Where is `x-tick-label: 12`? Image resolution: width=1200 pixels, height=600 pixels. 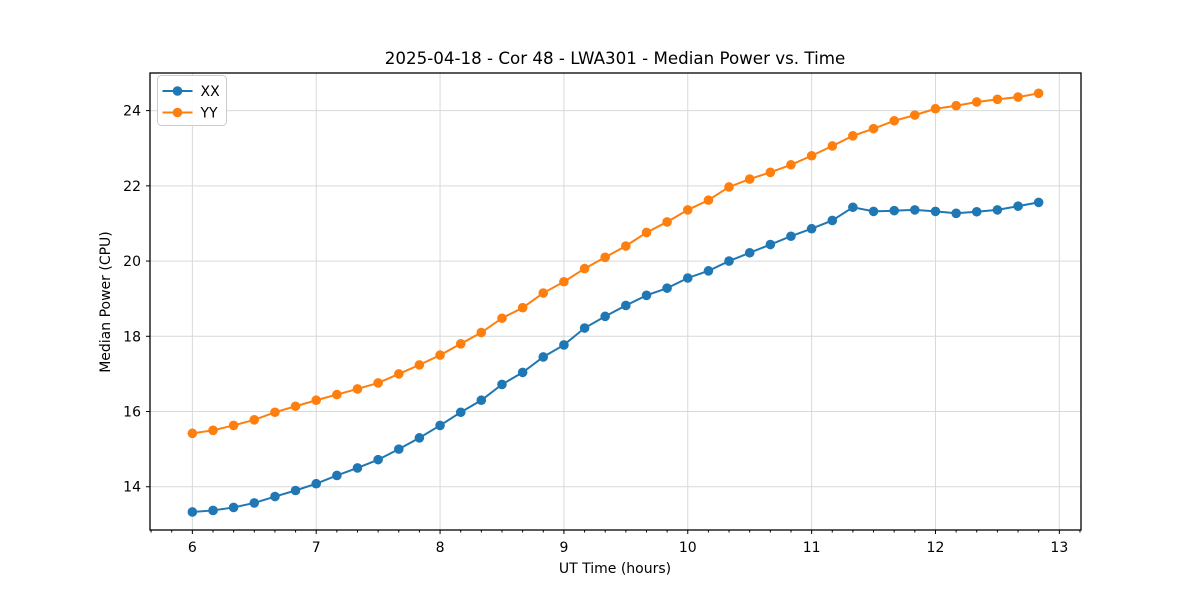 x-tick-label: 12 is located at coordinates (936, 548).